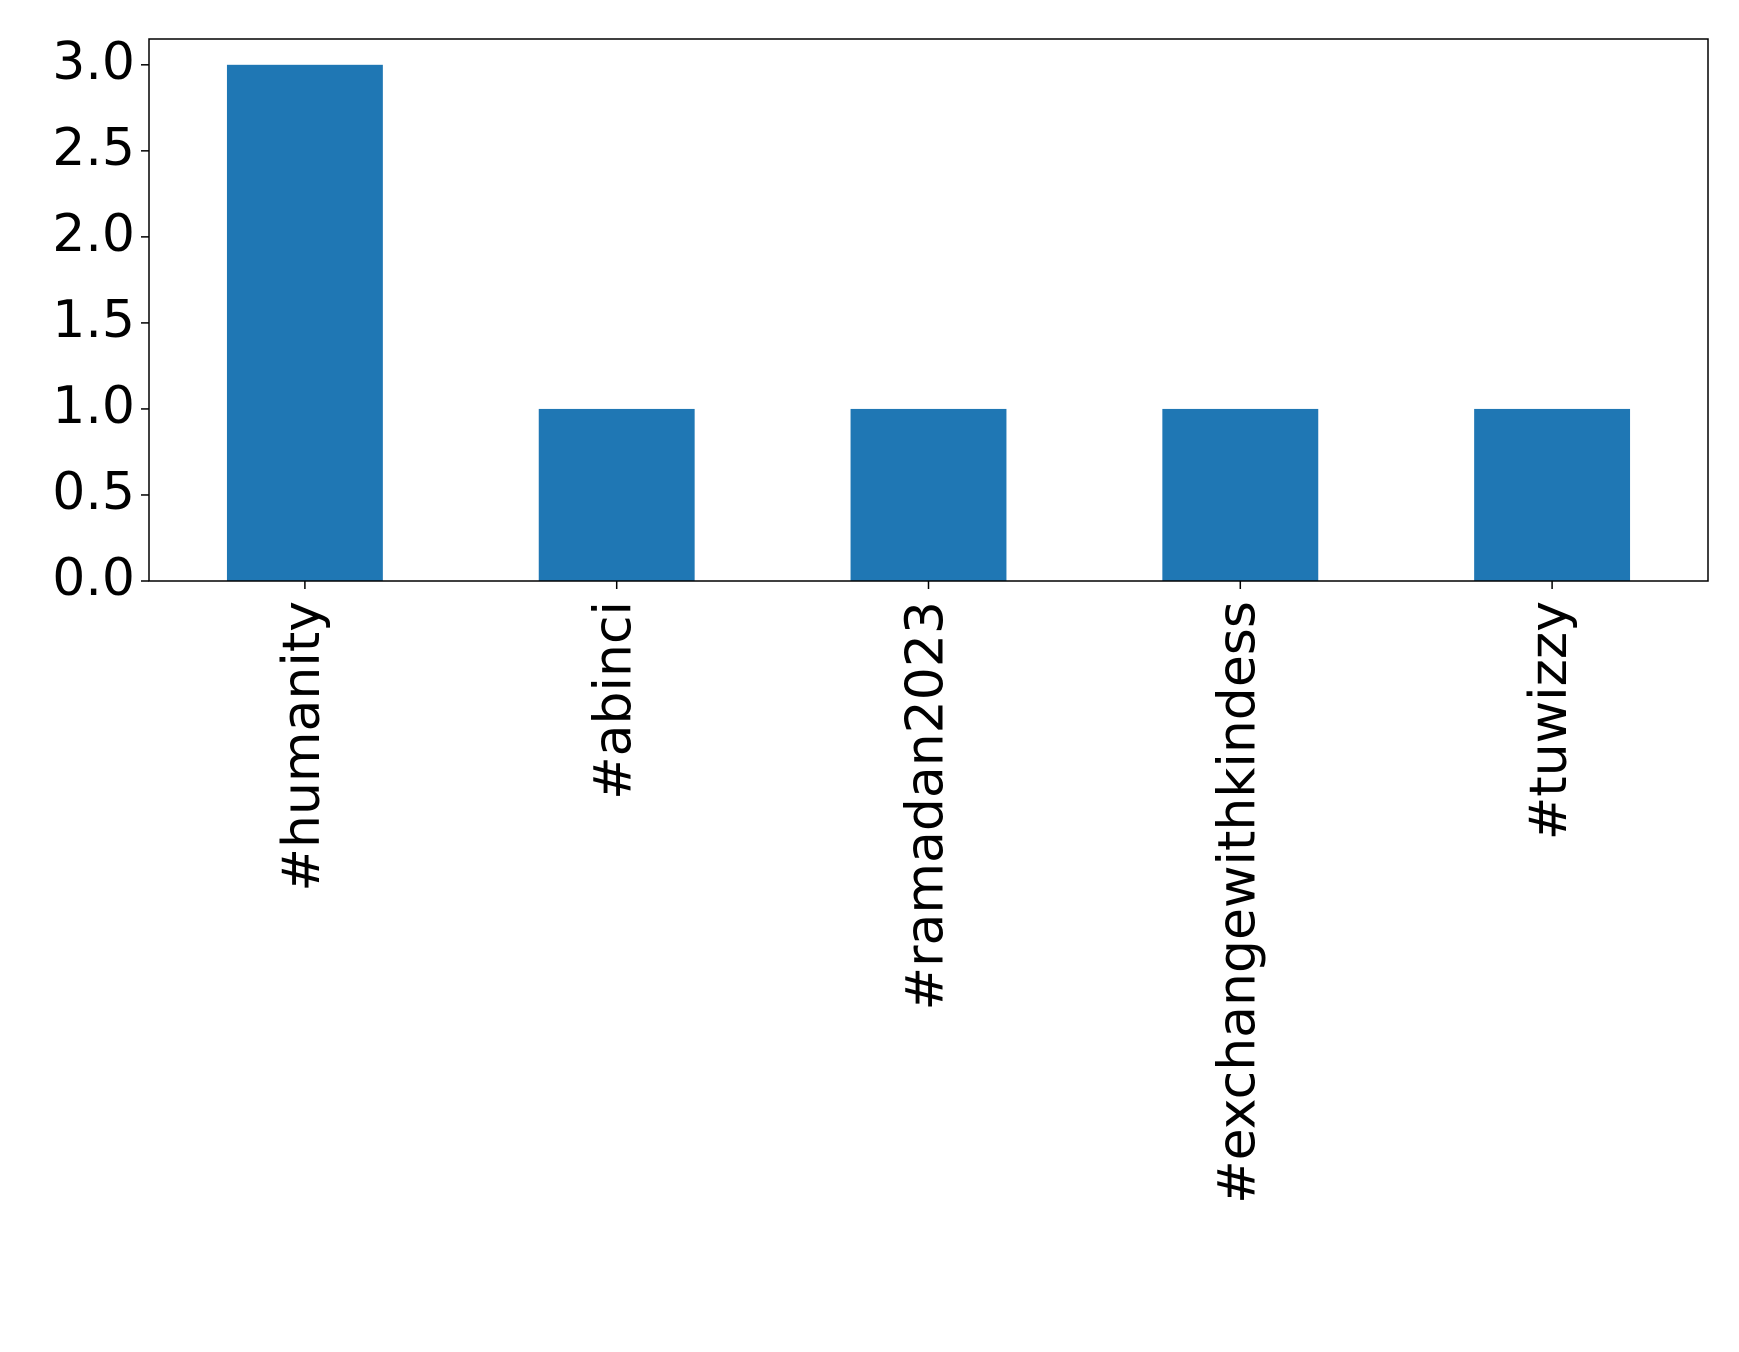 This screenshot has width=1739, height=1352. What do you see at coordinates (93, 492) in the screenshot?
I see `y-tick-label: 0.5` at bounding box center [93, 492].